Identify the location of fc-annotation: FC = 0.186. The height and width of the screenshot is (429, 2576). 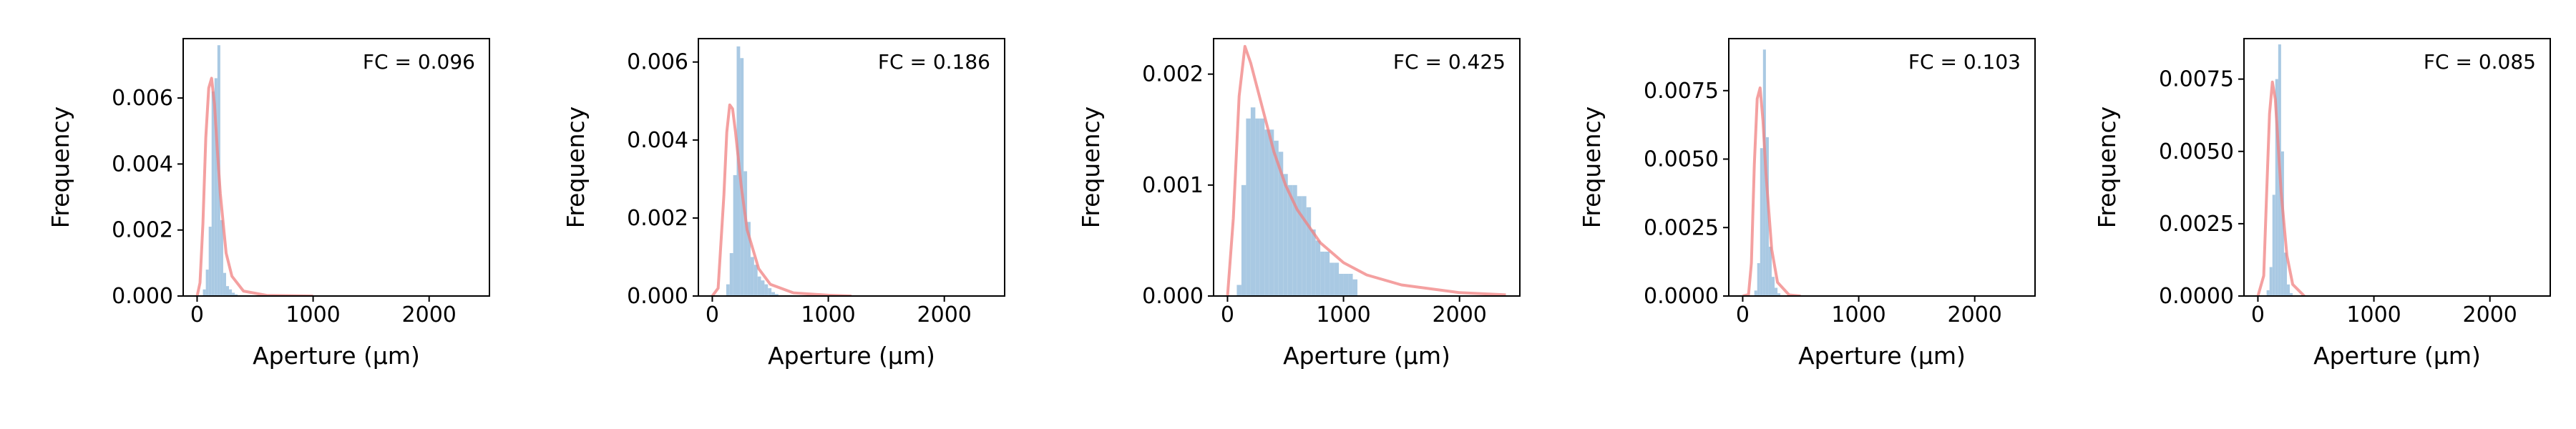
(934, 62).